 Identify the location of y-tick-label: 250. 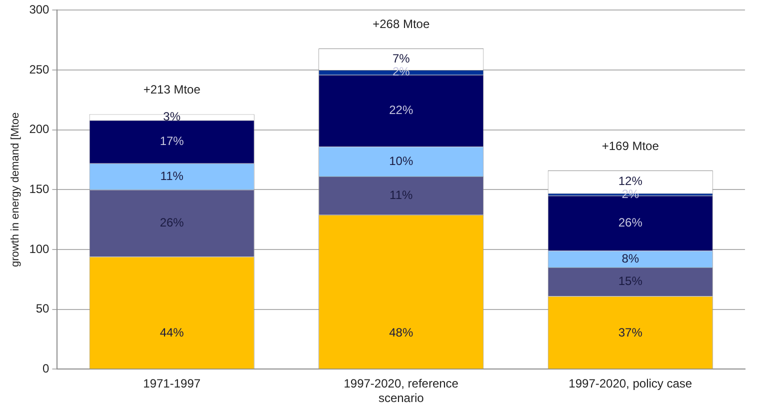
(39, 69).